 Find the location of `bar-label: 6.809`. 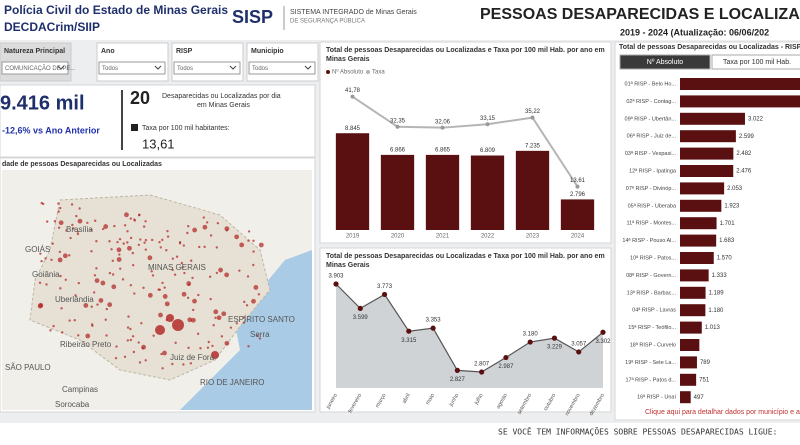

bar-label: 6.809 is located at coordinates (488, 151).